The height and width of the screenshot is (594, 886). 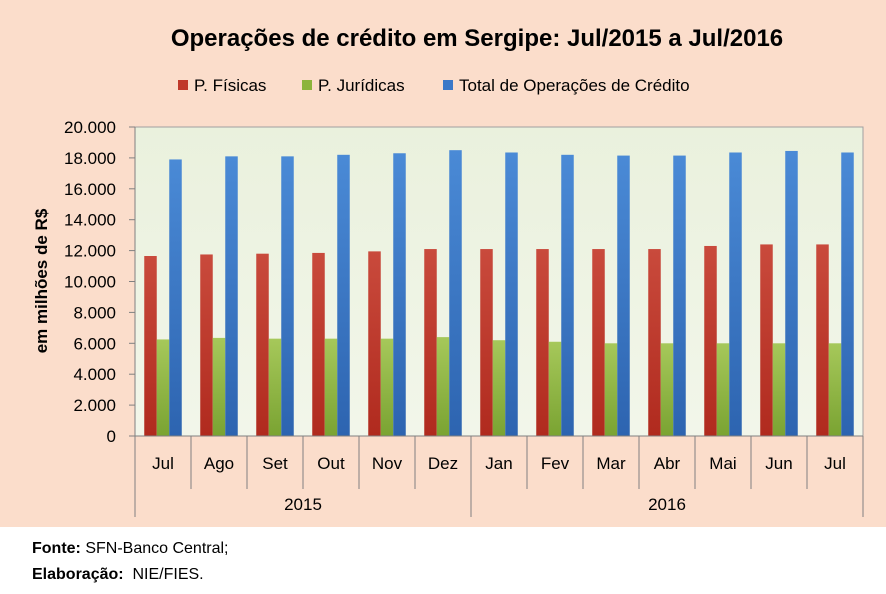 I want to click on x-tick-label: Ago, so click(x=219, y=463).